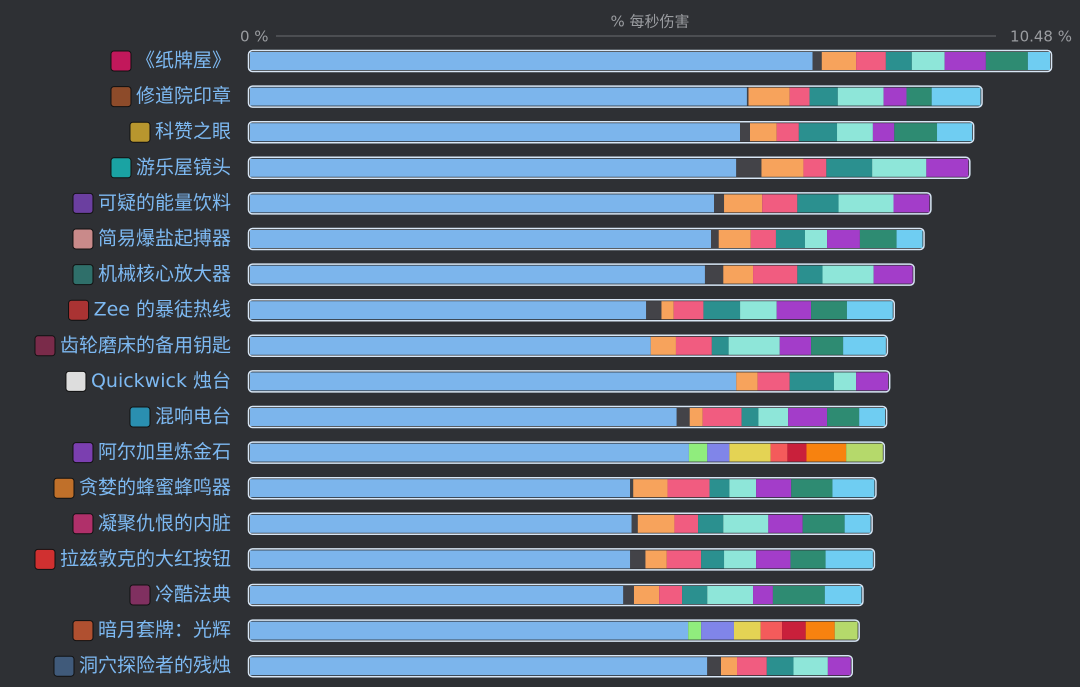 This screenshot has width=1080, height=687. Describe the element at coordinates (164, 452) in the screenshot. I see `category-label: 阿尔加里炼金石` at that location.